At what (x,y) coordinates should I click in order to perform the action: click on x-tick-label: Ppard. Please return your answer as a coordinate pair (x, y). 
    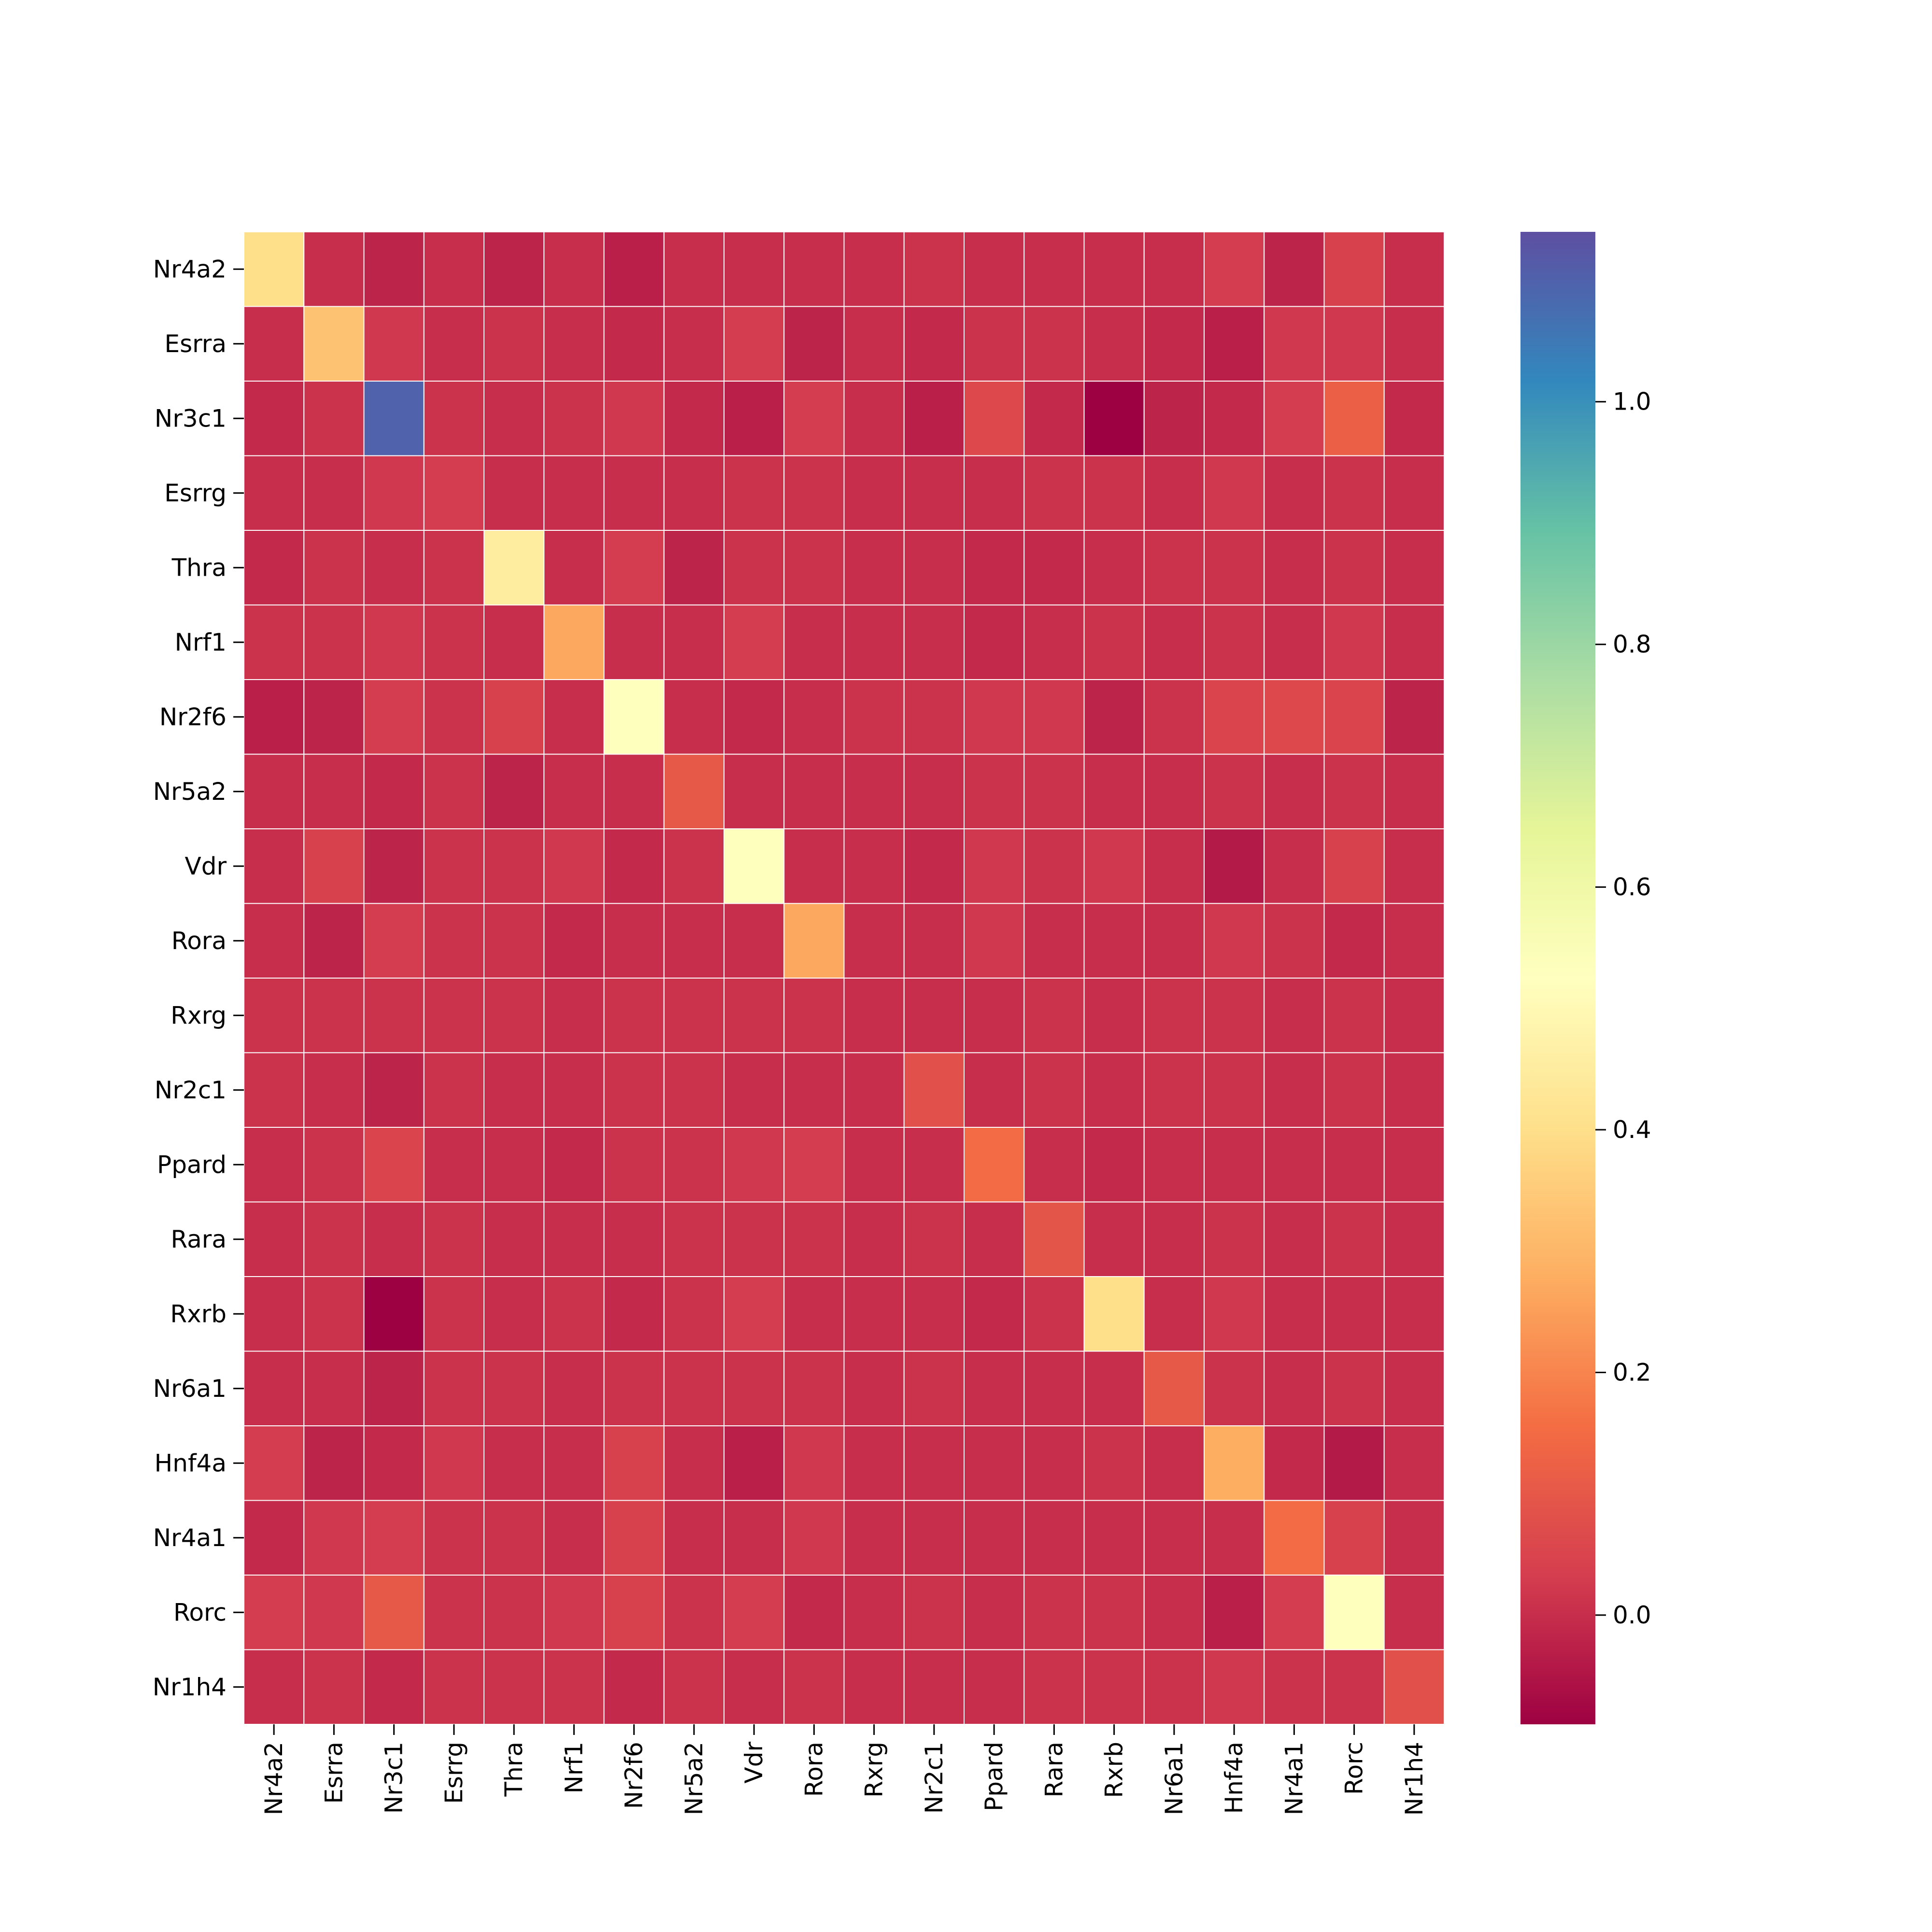
    Looking at the image, I should click on (994, 1776).